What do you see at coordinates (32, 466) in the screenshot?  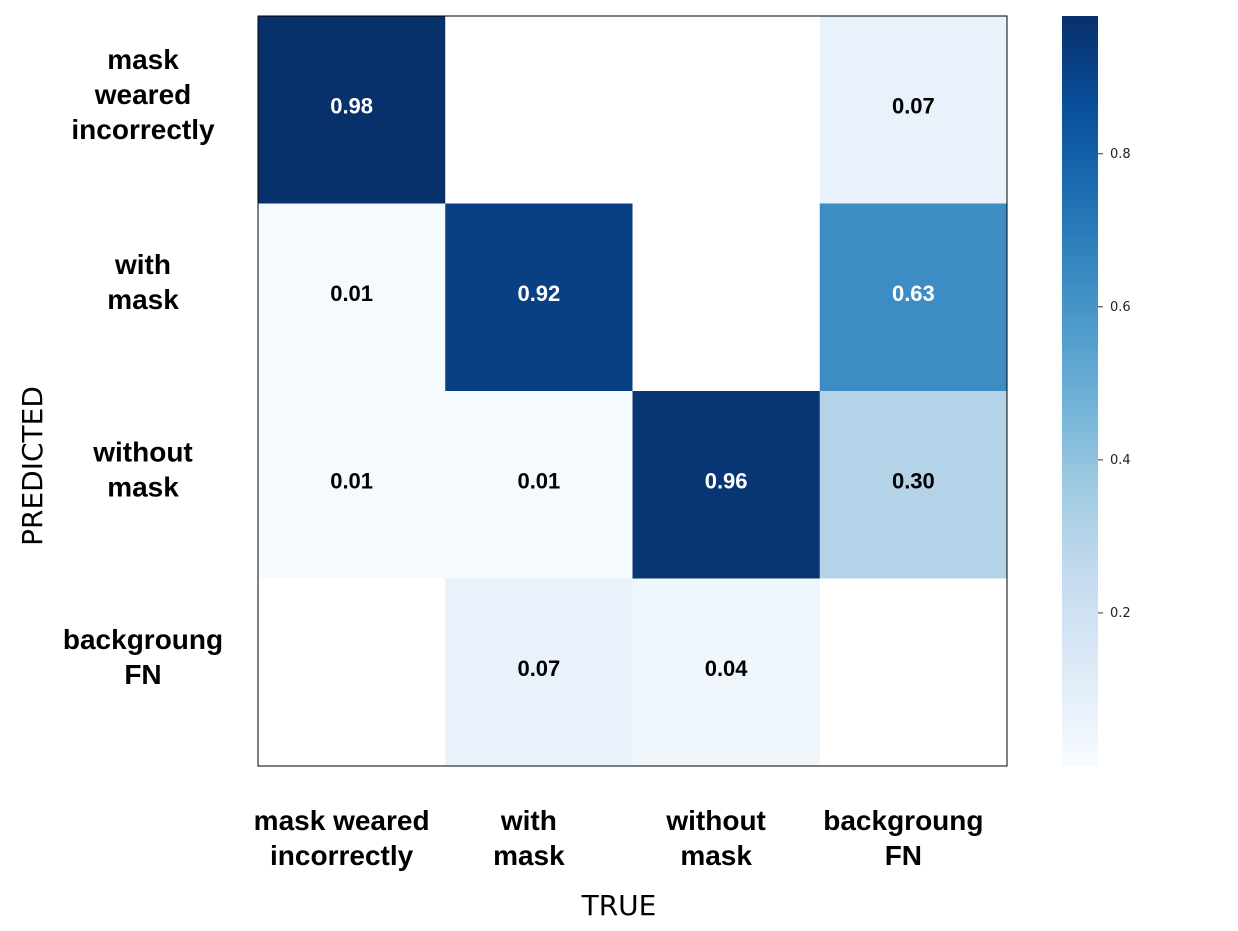 I see `y-axis-title: PREDICTED` at bounding box center [32, 466].